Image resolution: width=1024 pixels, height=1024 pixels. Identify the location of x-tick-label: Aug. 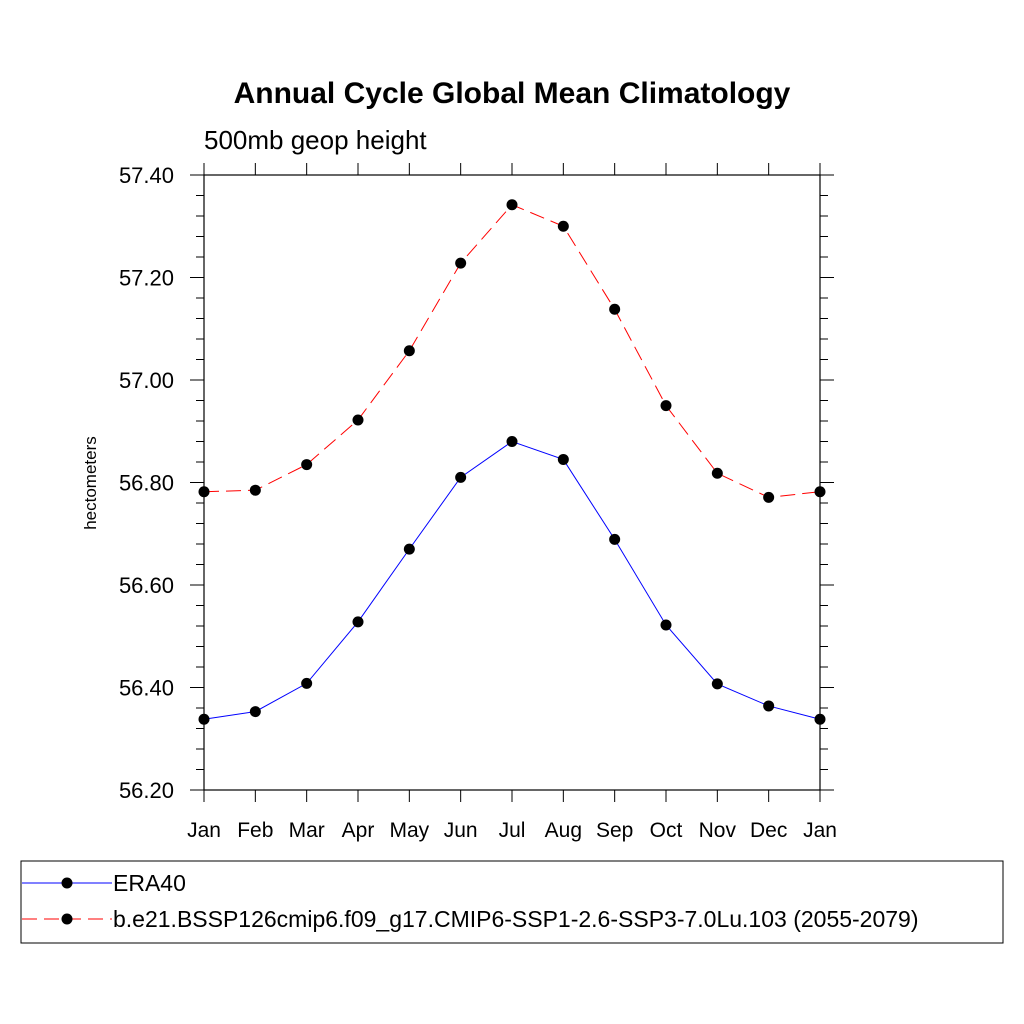
(563, 830).